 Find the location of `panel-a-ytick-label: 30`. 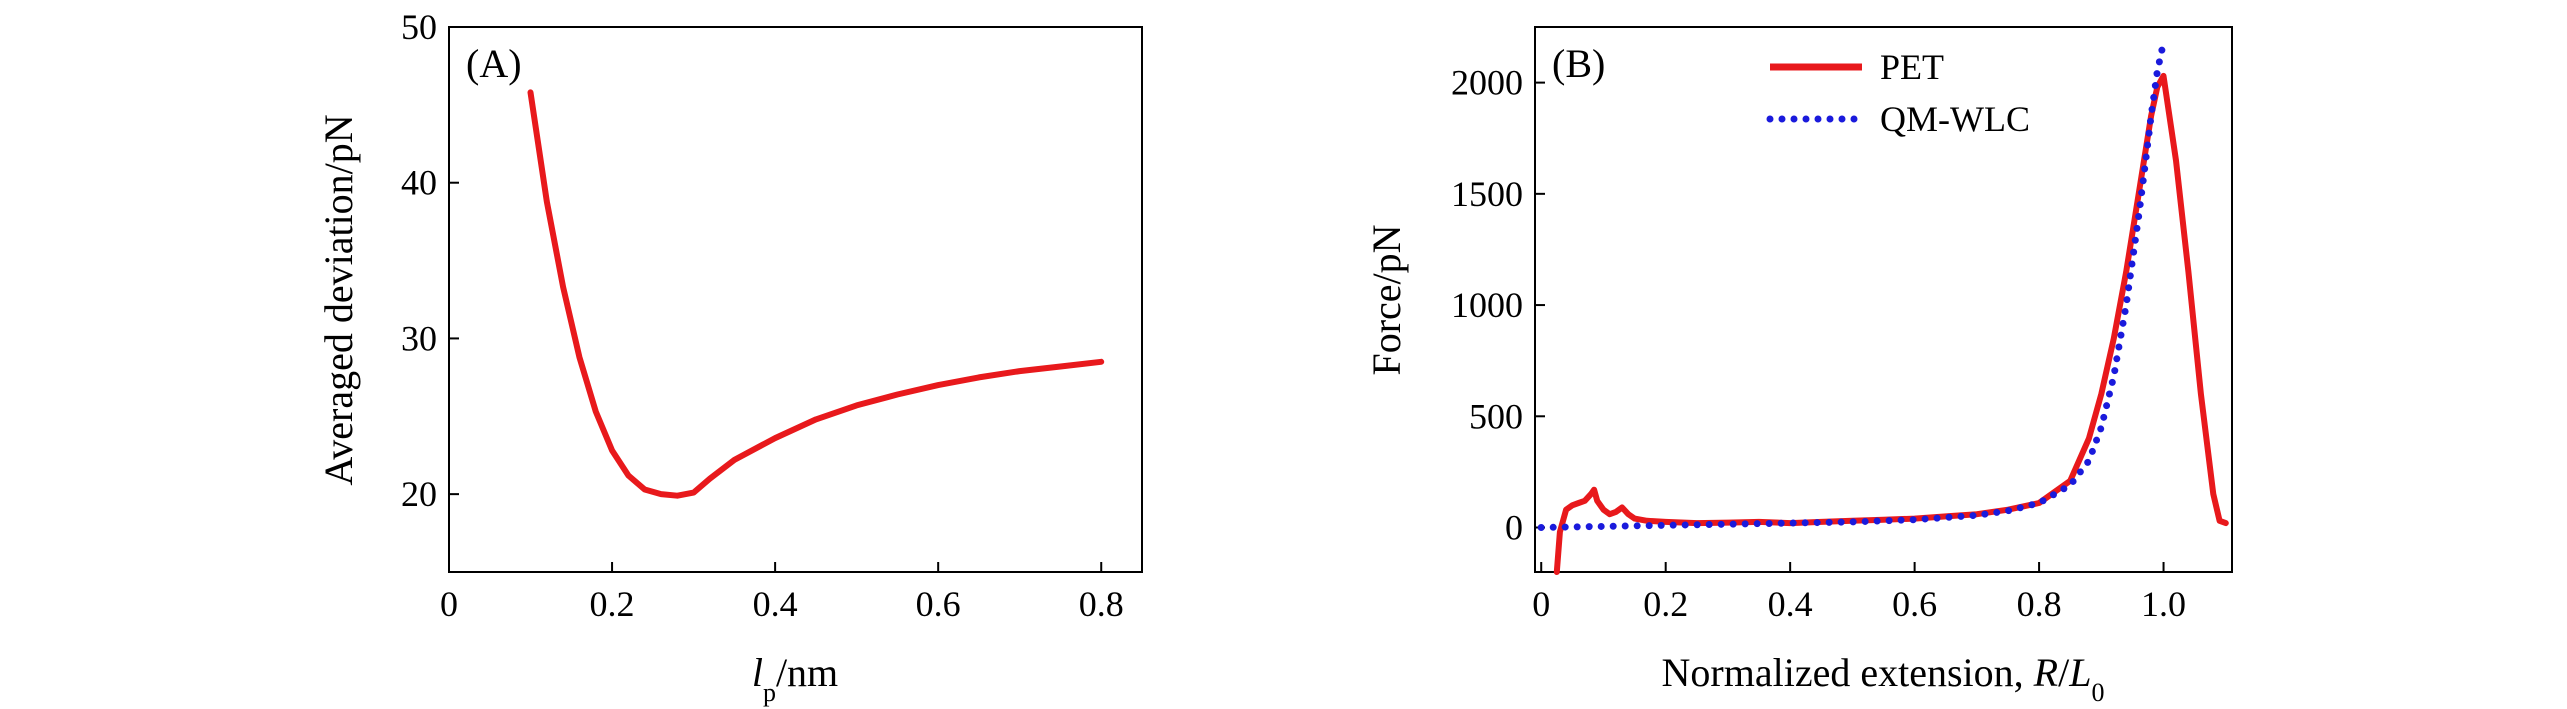

panel-a-ytick-label: 30 is located at coordinates (419, 338).